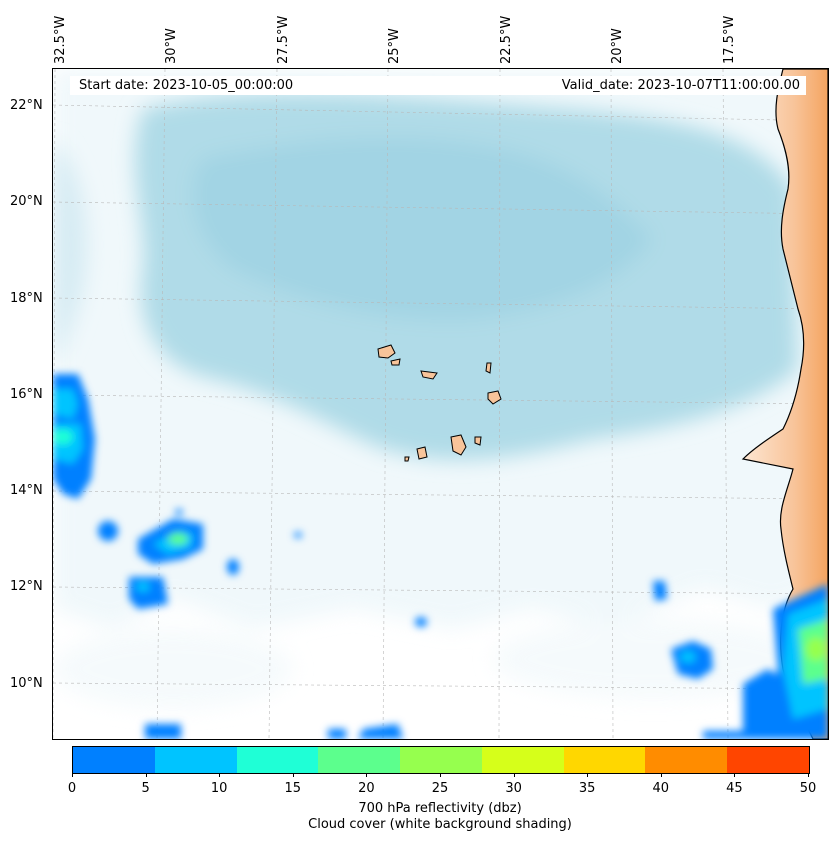 The image size is (837, 843). I want to click on colorbar-tick-label: 5, so click(145, 788).